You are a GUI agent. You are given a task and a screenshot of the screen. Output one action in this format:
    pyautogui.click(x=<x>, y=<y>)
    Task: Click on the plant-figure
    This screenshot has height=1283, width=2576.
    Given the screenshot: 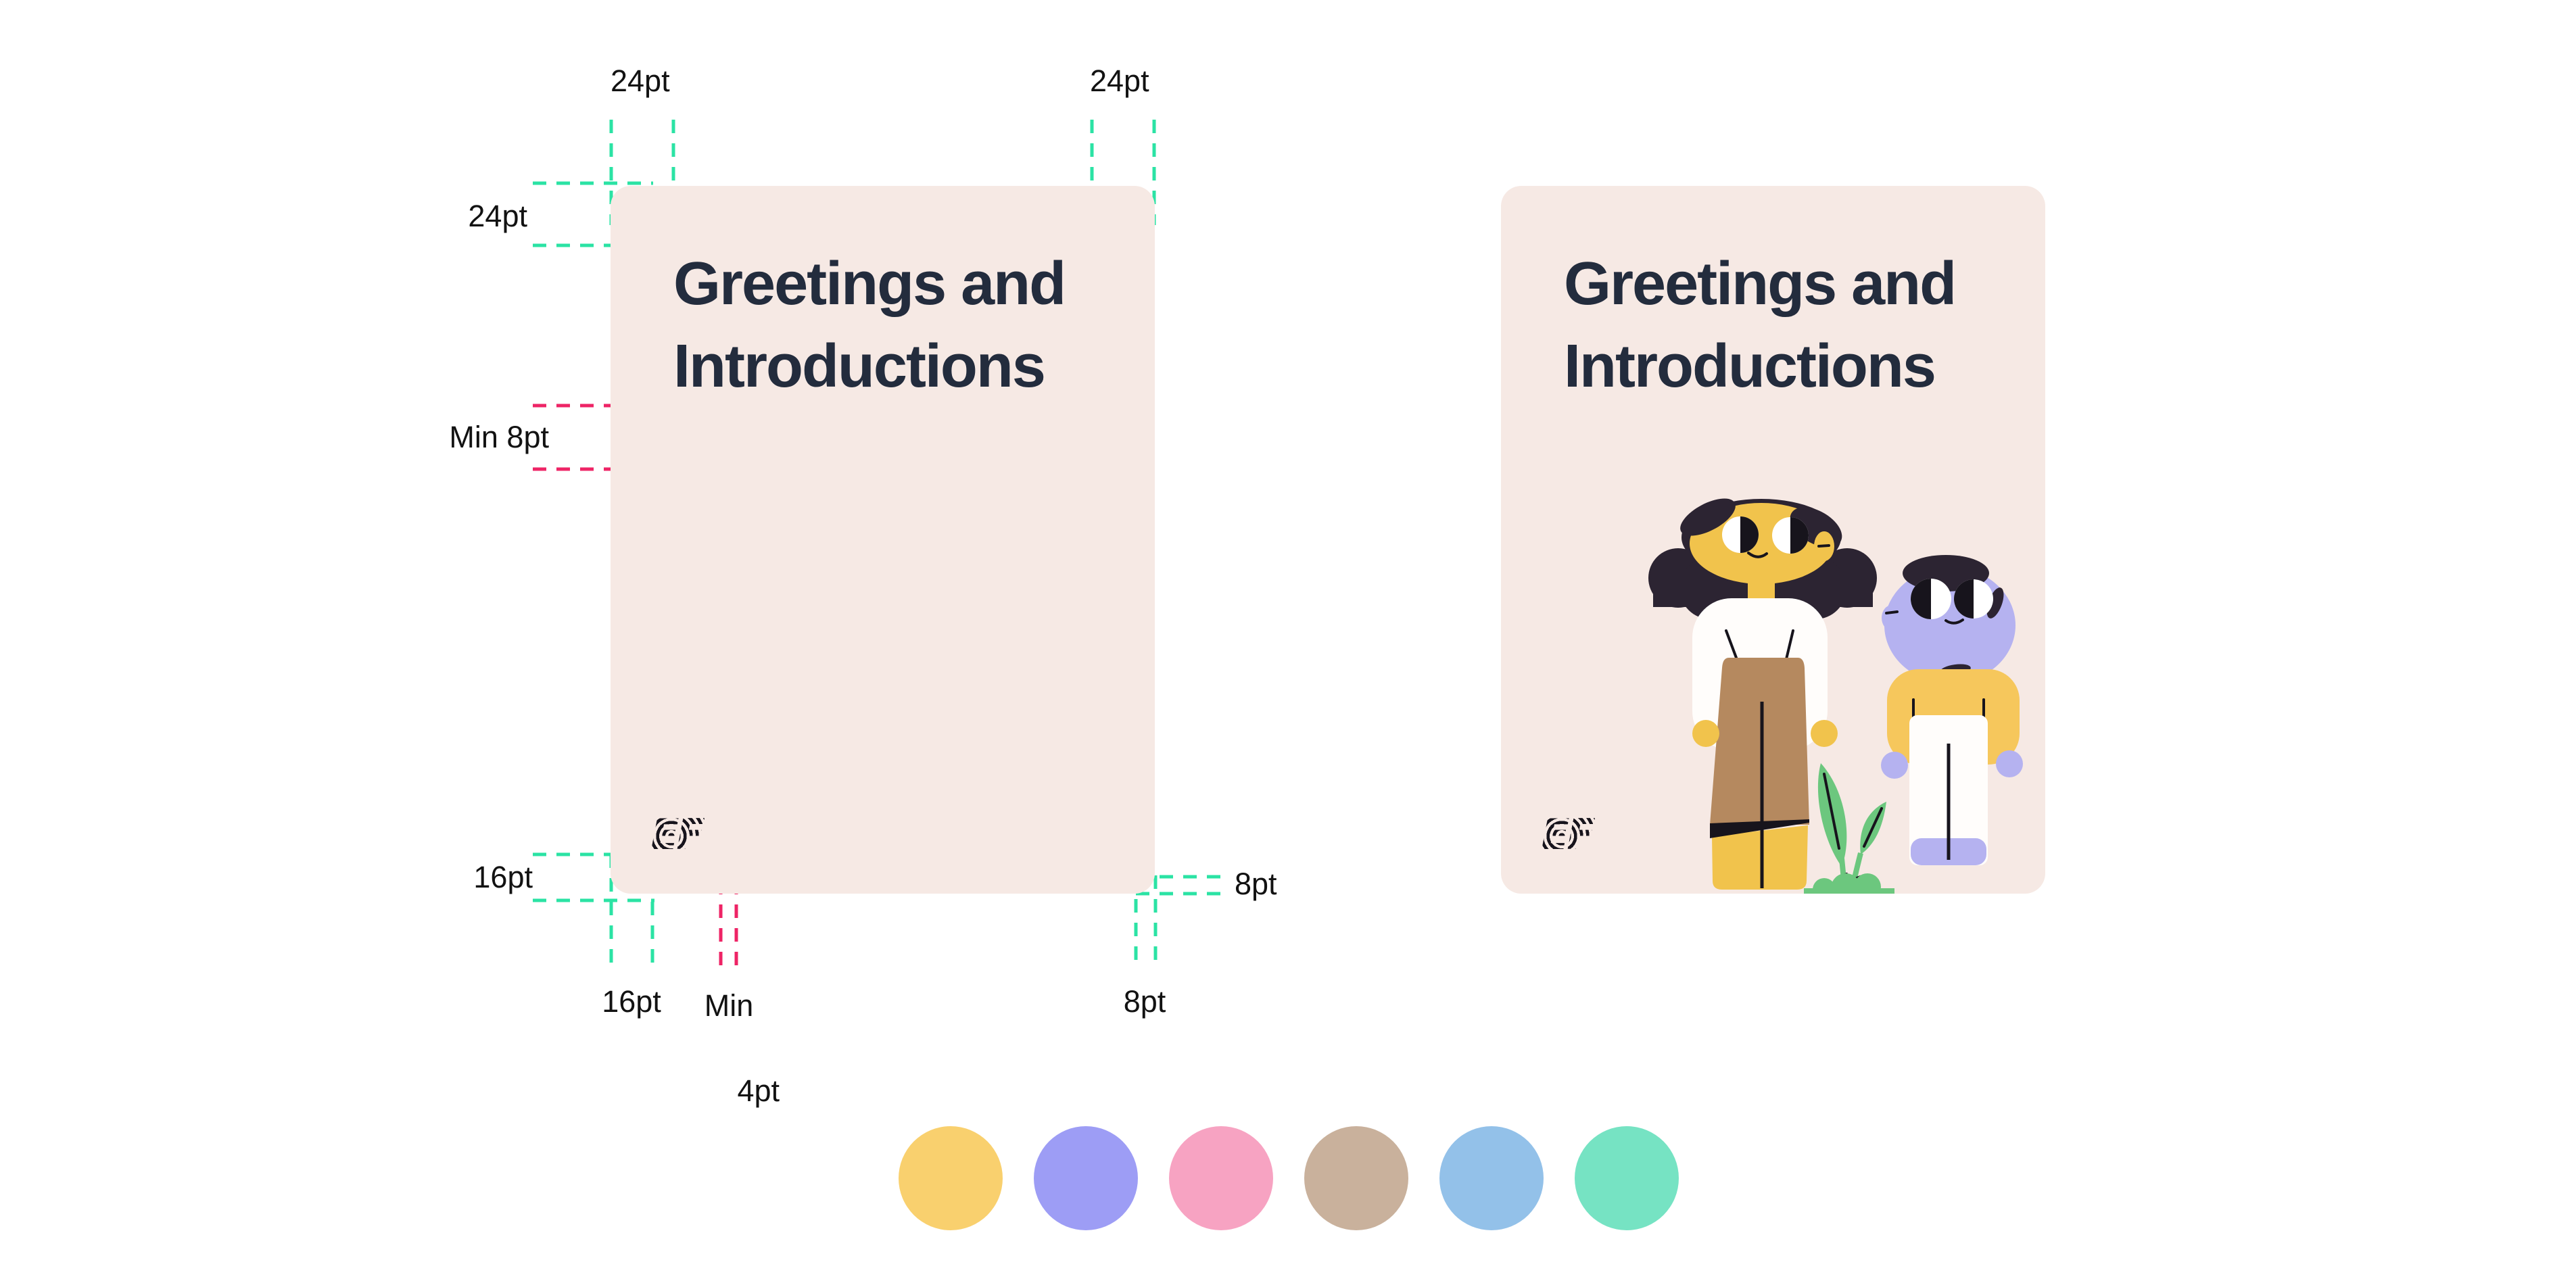 What is the action you would take?
    pyautogui.click(x=1849, y=828)
    